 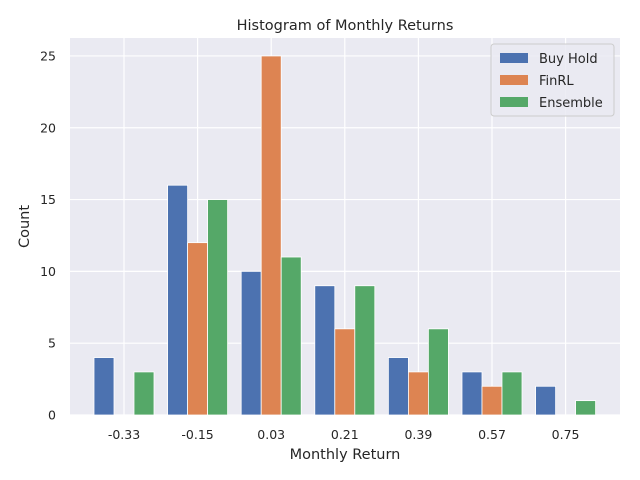 I want to click on x-tick-label: 0.75, so click(x=566, y=434).